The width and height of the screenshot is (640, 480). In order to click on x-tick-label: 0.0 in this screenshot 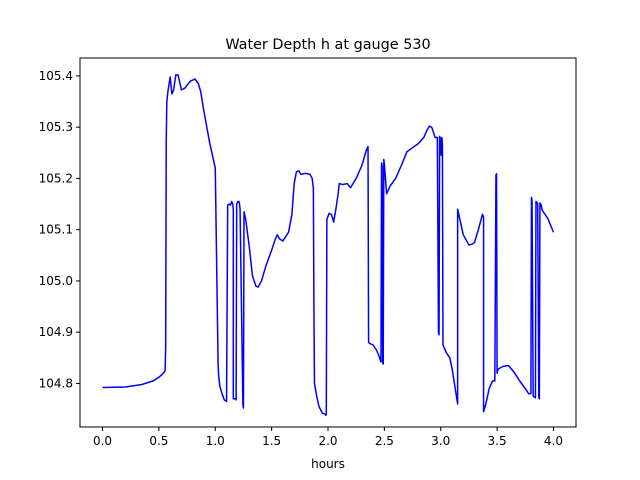, I will do `click(102, 441)`.